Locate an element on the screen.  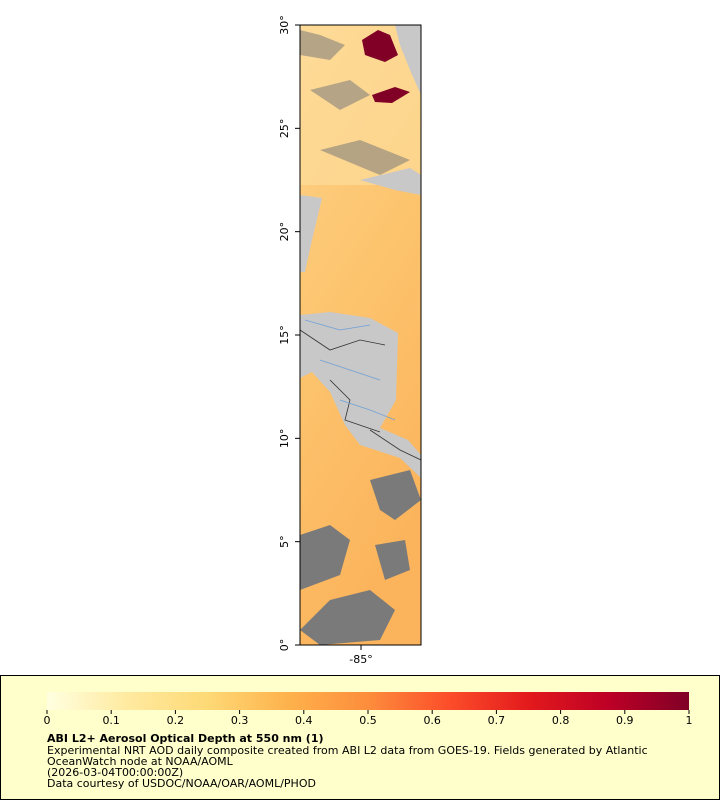
colorbar-tick-label: 0.8 is located at coordinates (561, 720).